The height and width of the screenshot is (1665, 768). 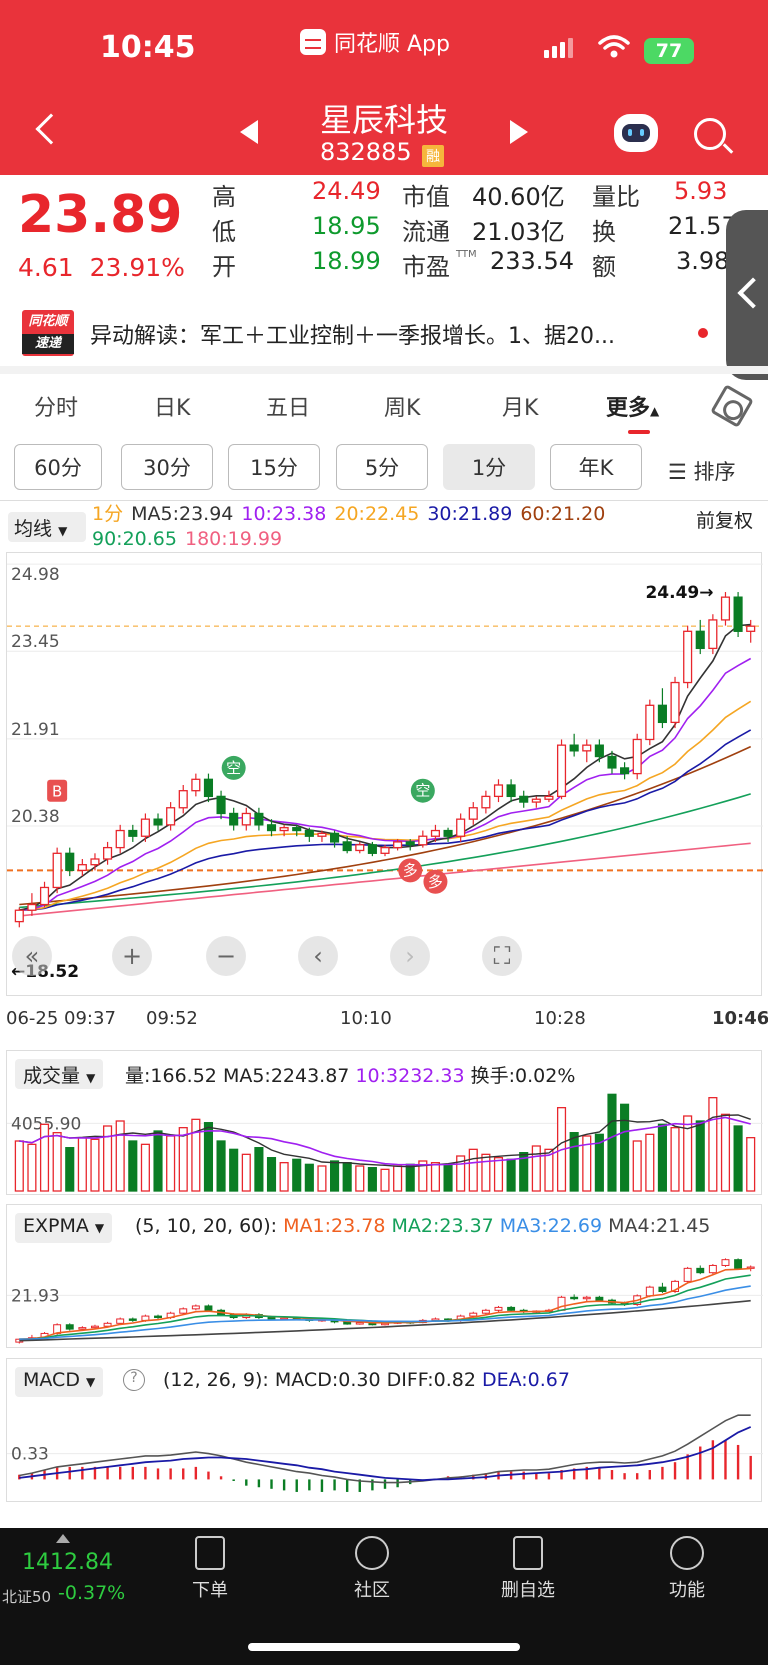 I want to click on zoom-in-icon: +, so click(x=132, y=956).